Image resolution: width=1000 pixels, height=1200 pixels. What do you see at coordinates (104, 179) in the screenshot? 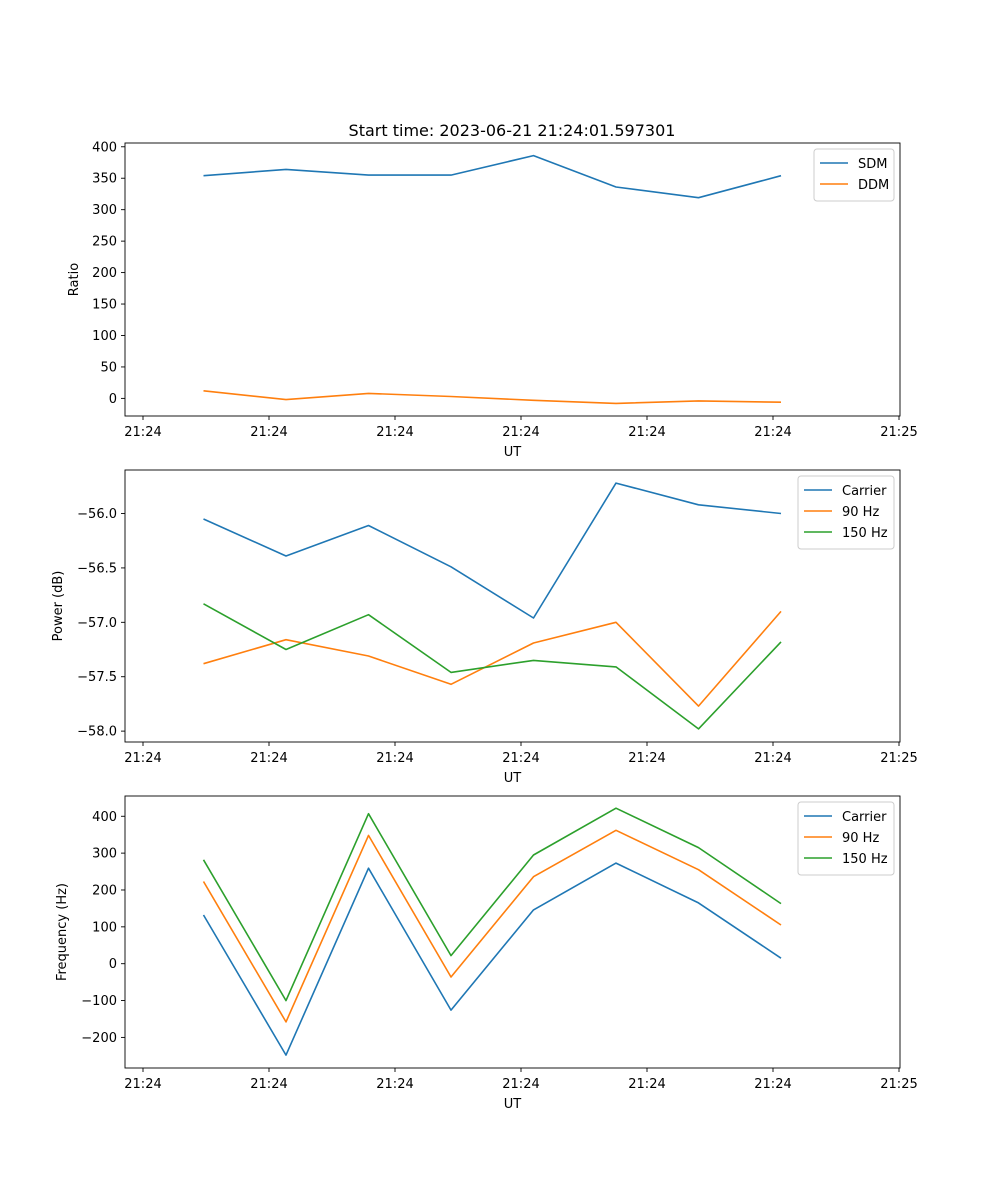
I see `ratio-y-tick-label: 350` at bounding box center [104, 179].